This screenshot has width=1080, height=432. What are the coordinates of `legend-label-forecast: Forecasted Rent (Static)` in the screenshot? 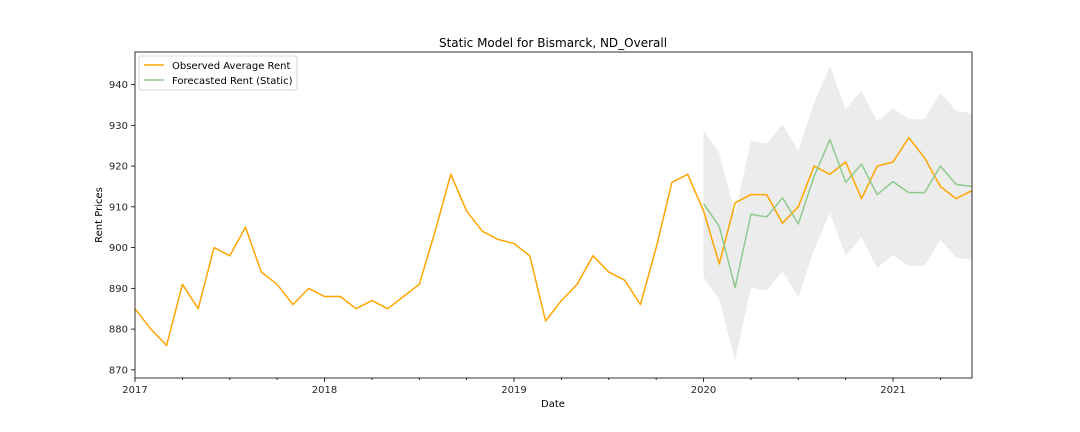 It's located at (232, 81).